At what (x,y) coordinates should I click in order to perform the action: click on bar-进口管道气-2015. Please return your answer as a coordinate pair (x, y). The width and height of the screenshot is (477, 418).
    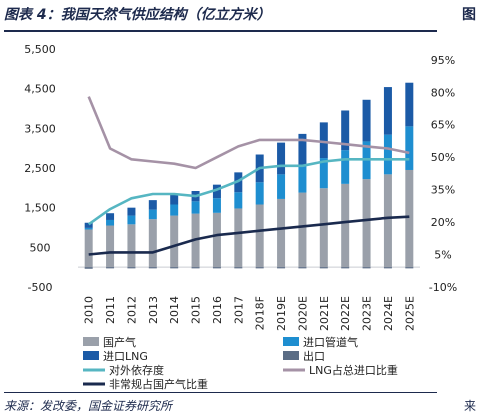
    Looking at the image, I should click on (195, 207).